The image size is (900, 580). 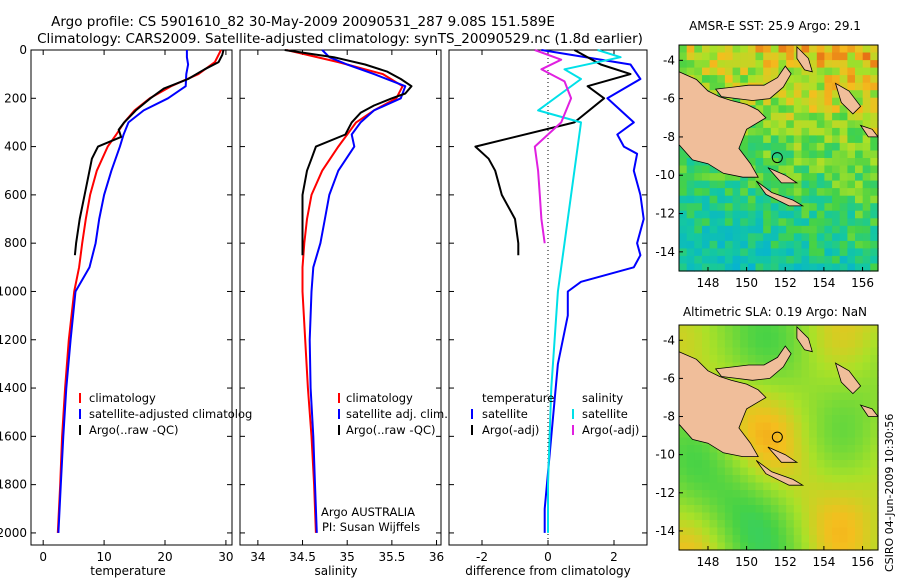 I want to click on y-tick-label: 1000, so click(x=13, y=291).